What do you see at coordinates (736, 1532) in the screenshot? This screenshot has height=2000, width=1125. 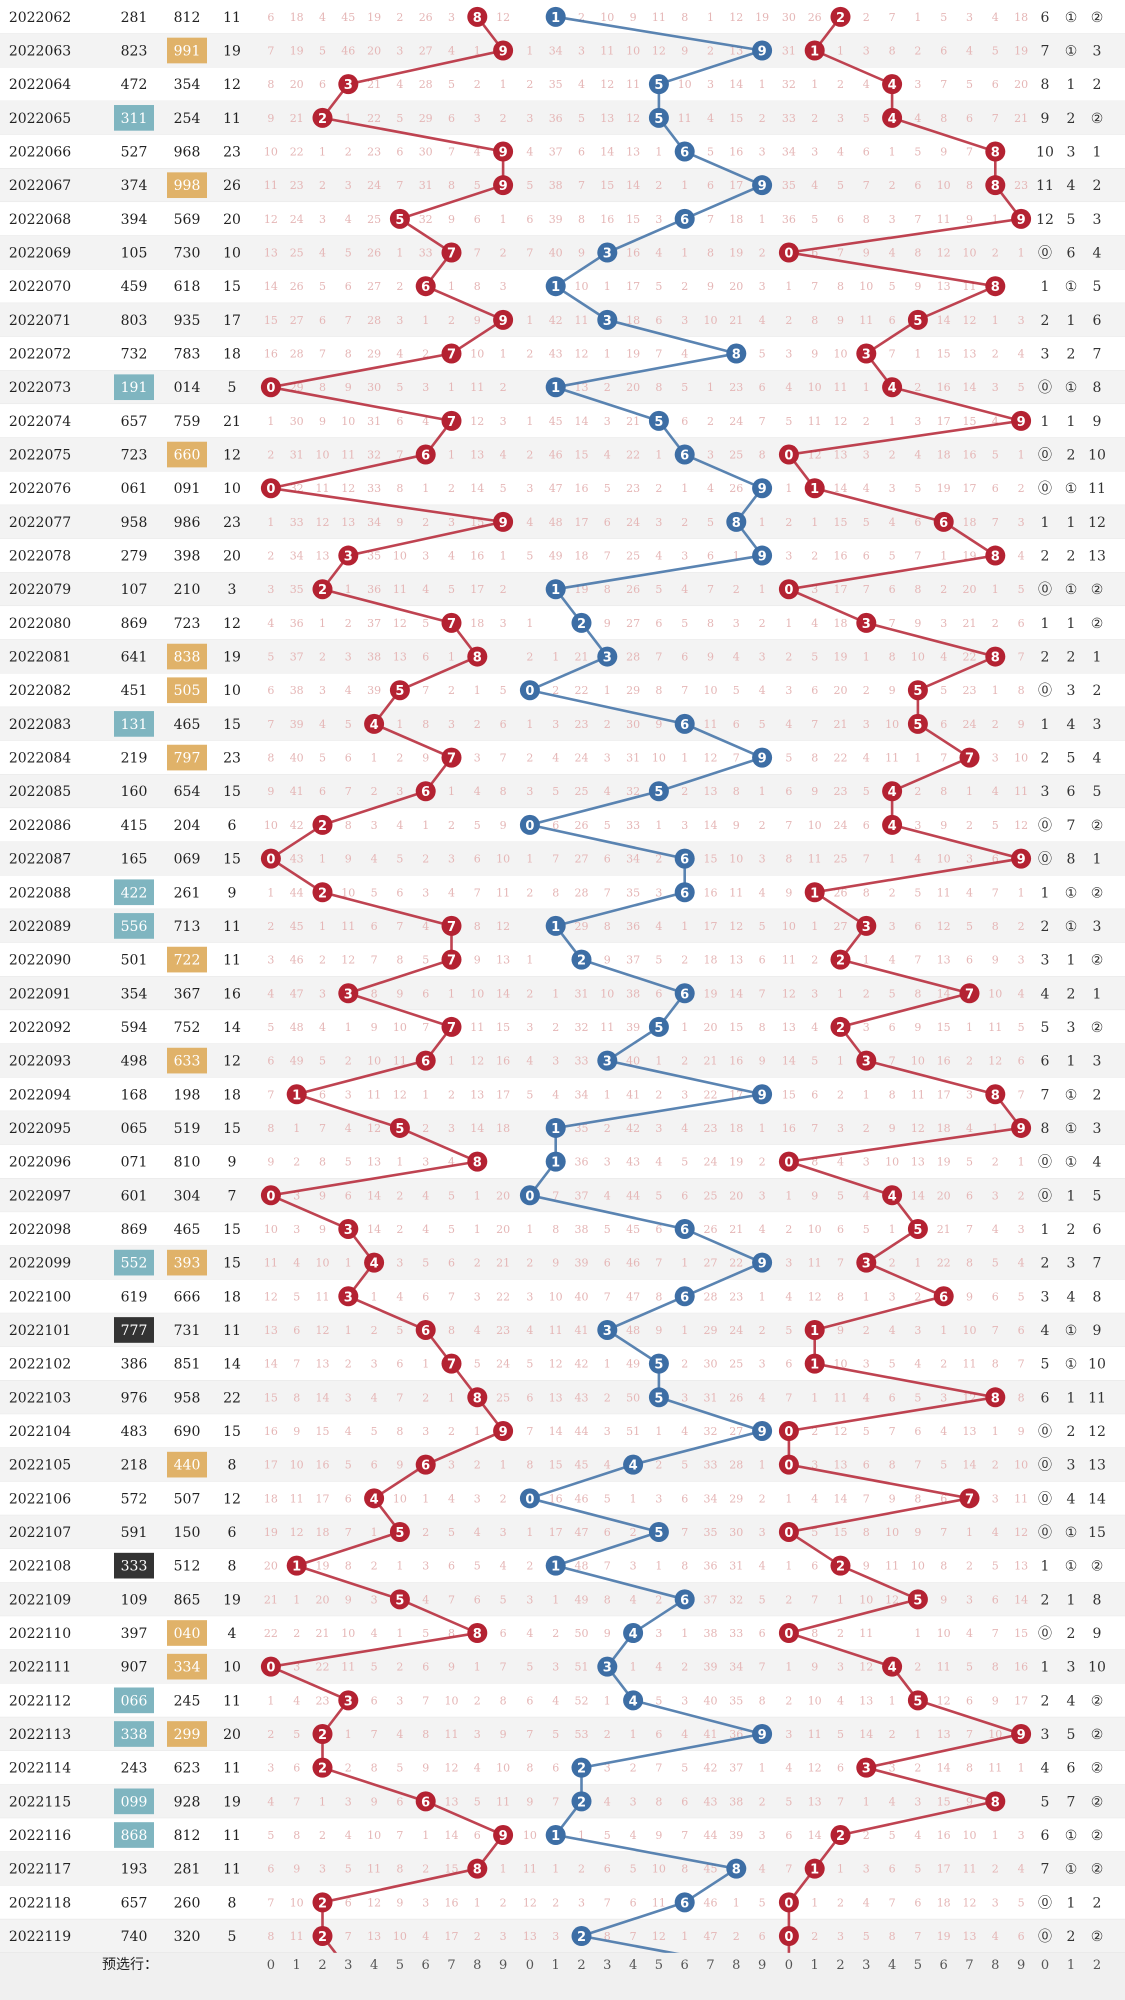 I see `omit-count: 30` at bounding box center [736, 1532].